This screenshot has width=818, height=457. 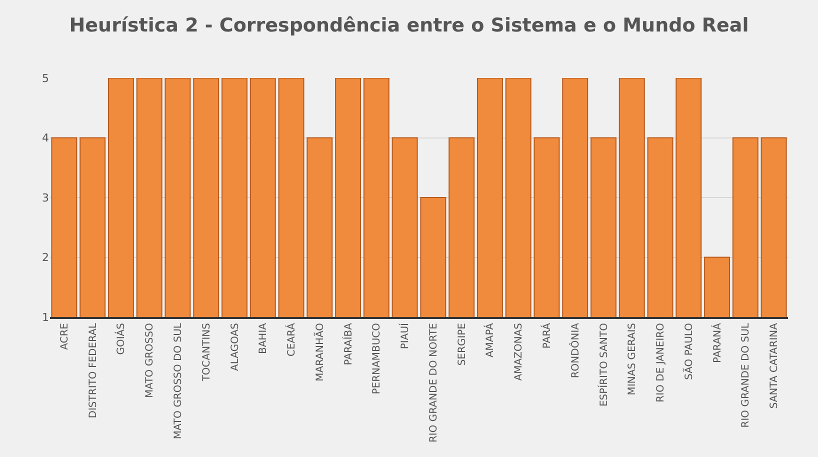 I want to click on y-tick-label: 2, so click(x=45, y=257).